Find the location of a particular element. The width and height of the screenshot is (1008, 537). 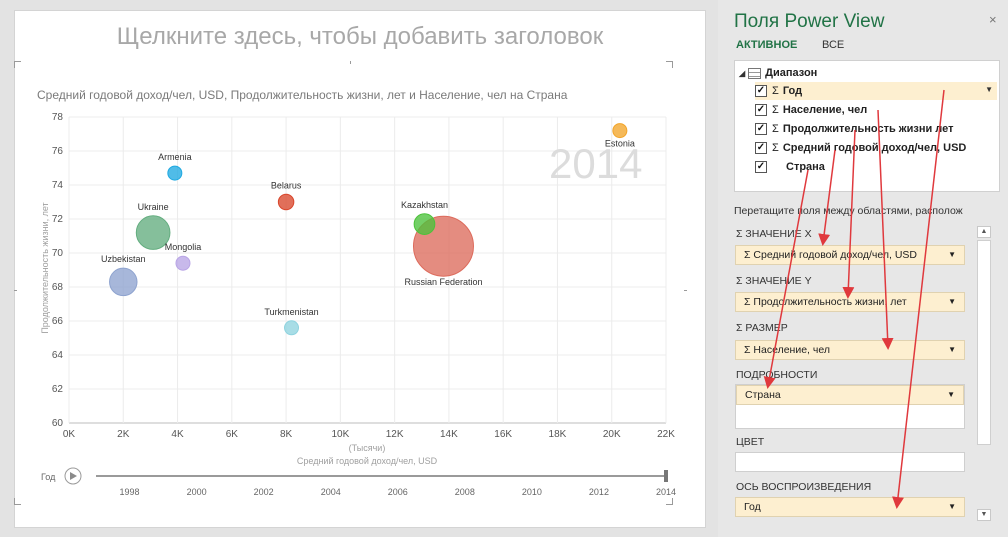

x-tick-label: 2K is located at coordinates (123, 434).